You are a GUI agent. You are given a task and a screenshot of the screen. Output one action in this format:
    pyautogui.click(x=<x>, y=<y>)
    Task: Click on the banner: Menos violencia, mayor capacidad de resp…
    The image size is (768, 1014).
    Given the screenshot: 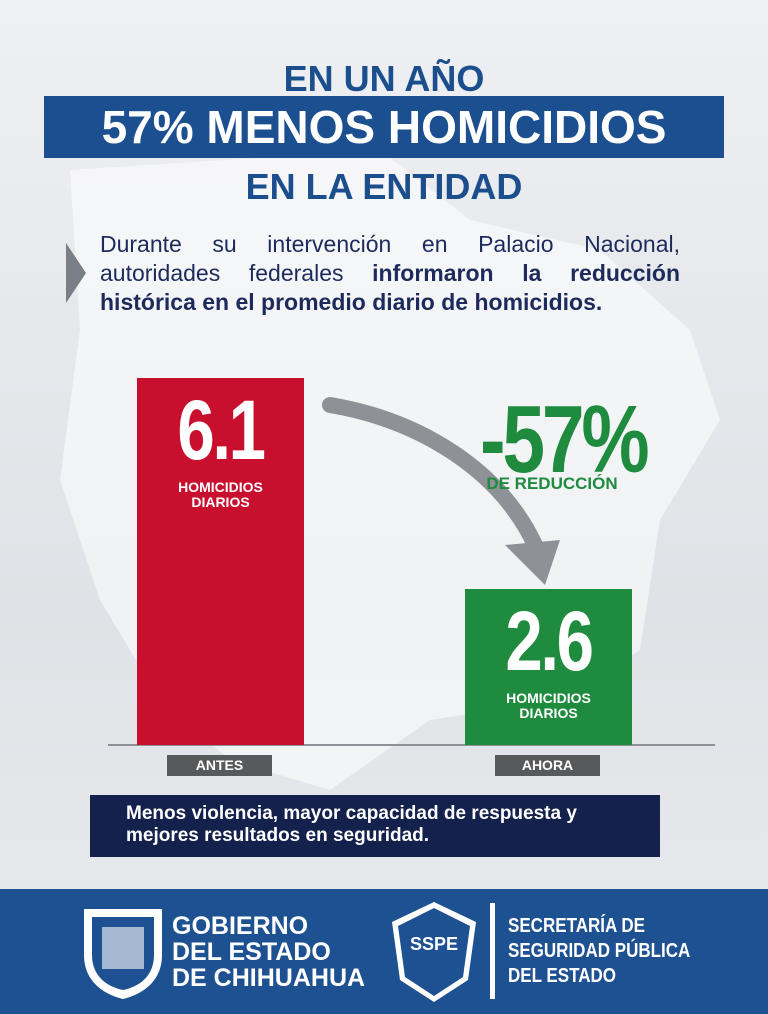 What is the action you would take?
    pyautogui.click(x=375, y=826)
    